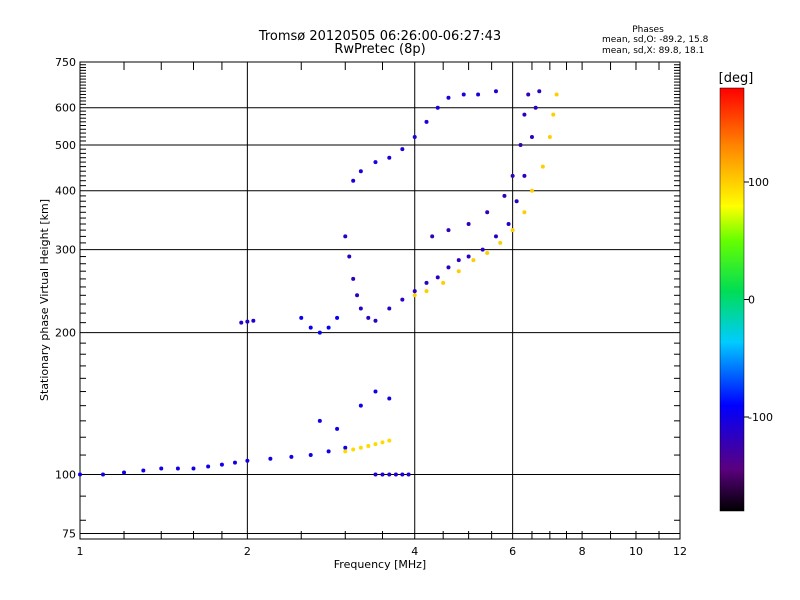  Describe the element at coordinates (69, 533) in the screenshot. I see `y-tick-label: 75` at that location.